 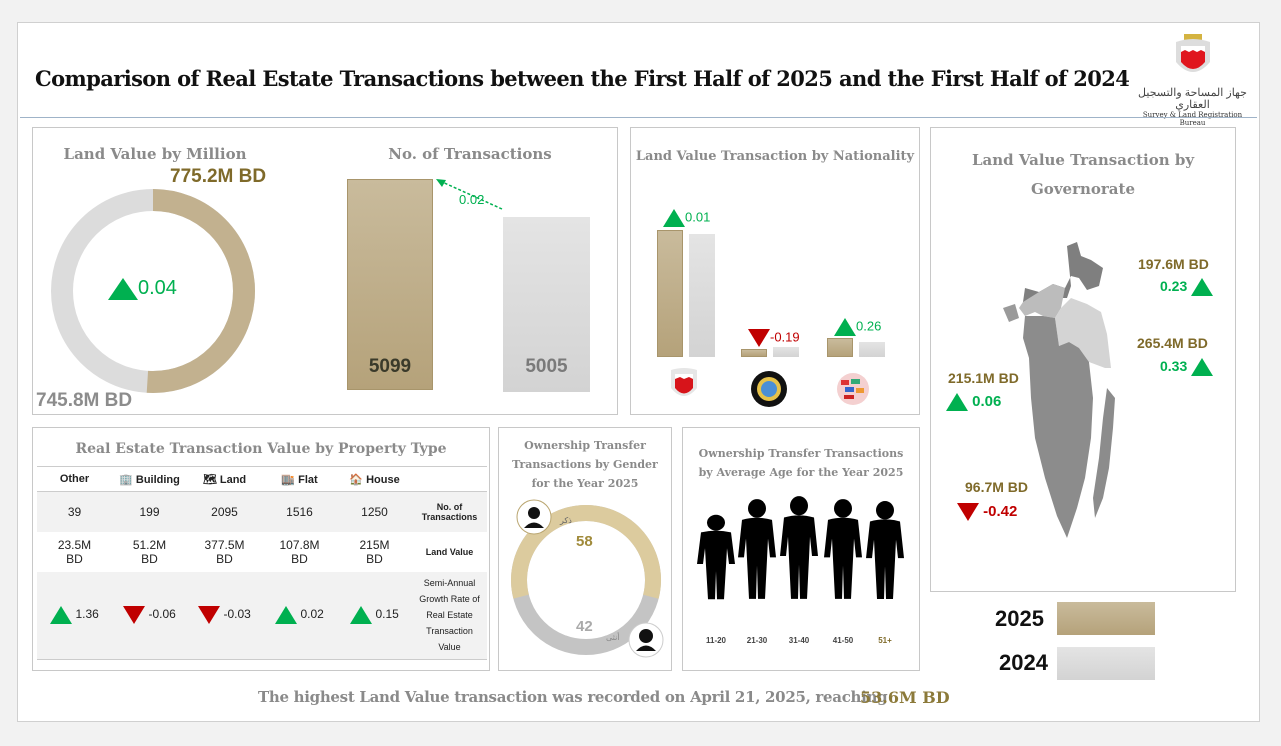 What do you see at coordinates (312, 614) in the screenshot?
I see `growth-value: 0.02` at bounding box center [312, 614].